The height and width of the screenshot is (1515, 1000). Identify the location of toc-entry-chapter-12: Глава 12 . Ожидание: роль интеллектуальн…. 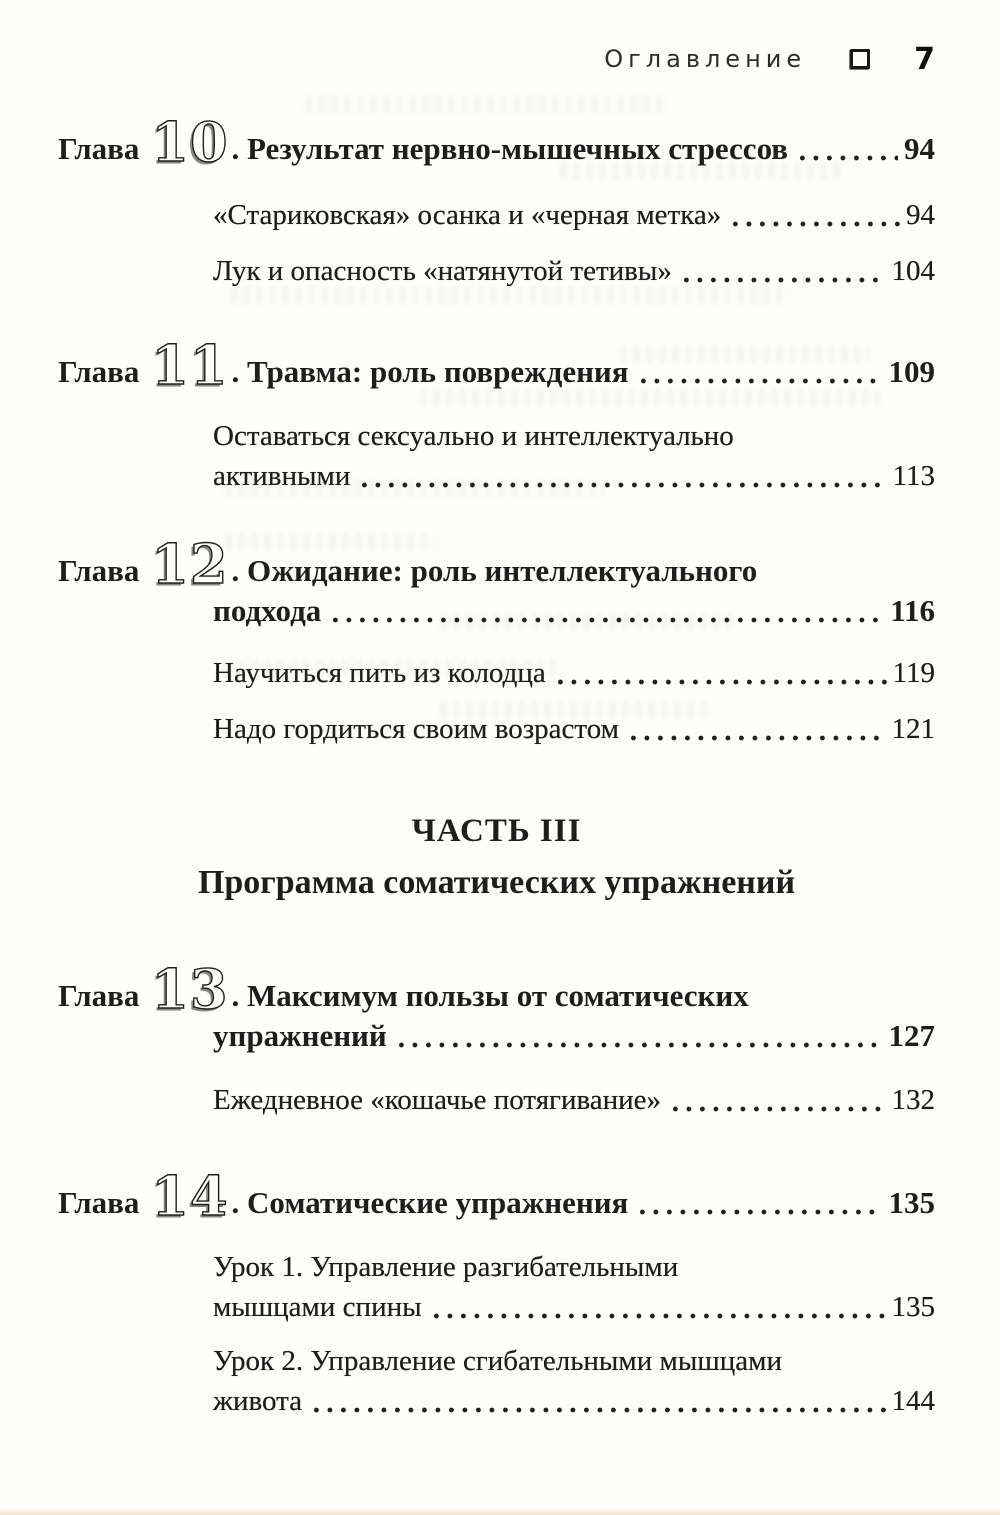
(496, 581).